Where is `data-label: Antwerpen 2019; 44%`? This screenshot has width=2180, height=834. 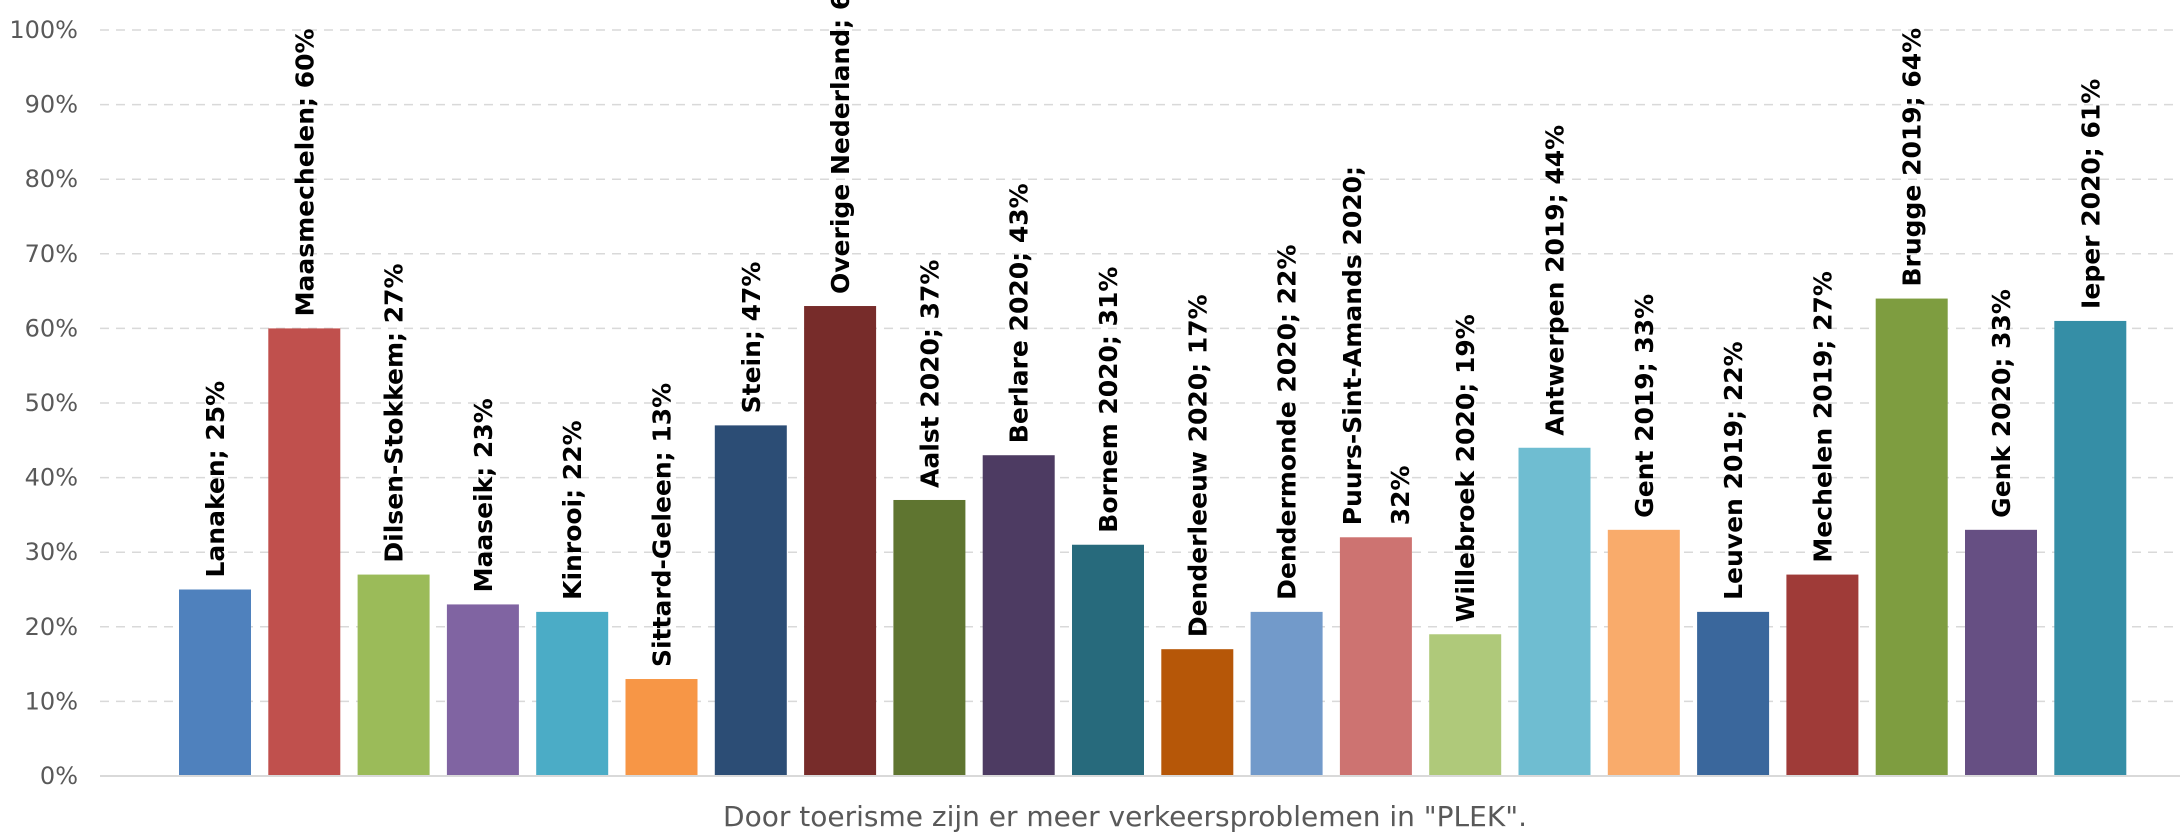 data-label: Antwerpen 2019; 44% is located at coordinates (1555, 280).